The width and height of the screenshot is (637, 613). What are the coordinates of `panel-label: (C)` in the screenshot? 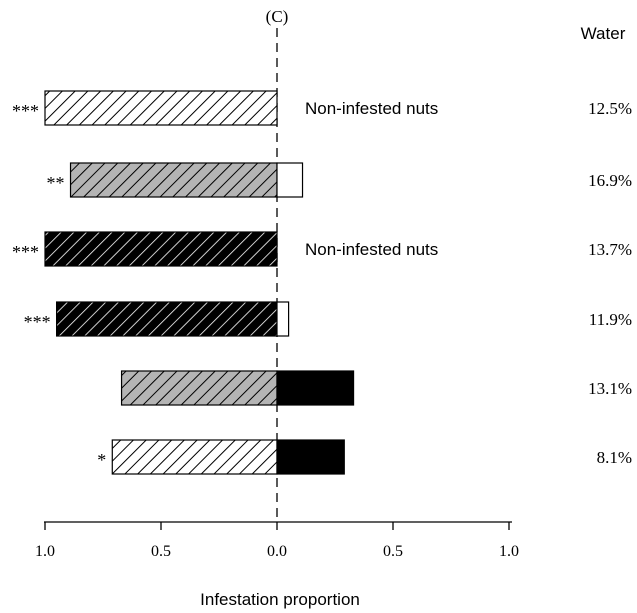 It's located at (277, 16).